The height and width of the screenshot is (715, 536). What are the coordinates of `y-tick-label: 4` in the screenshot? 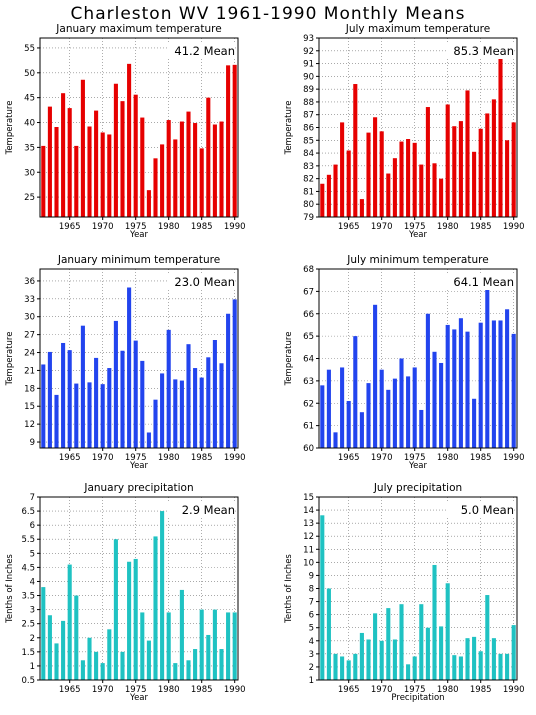 It's located at (311, 642).